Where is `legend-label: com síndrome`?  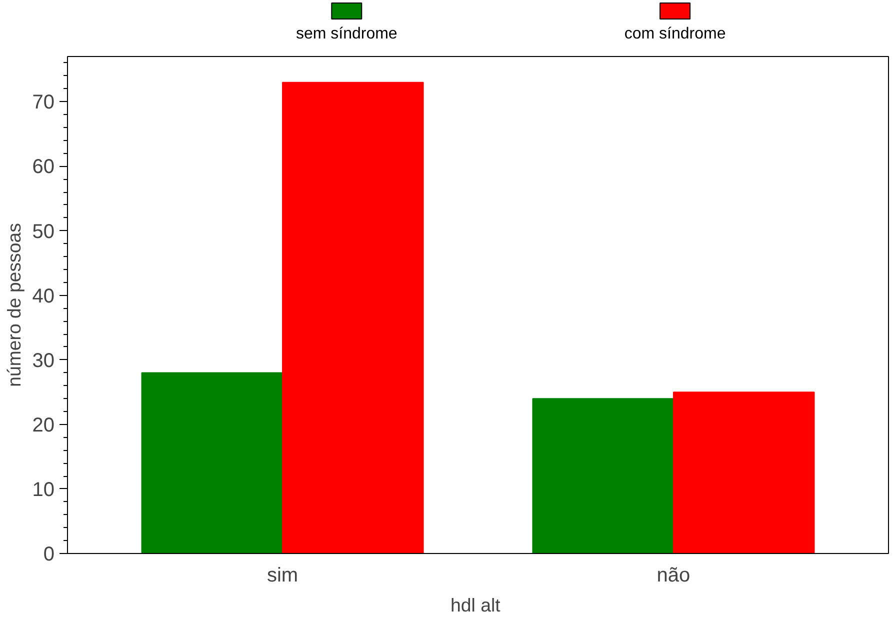 legend-label: com síndrome is located at coordinates (675, 34).